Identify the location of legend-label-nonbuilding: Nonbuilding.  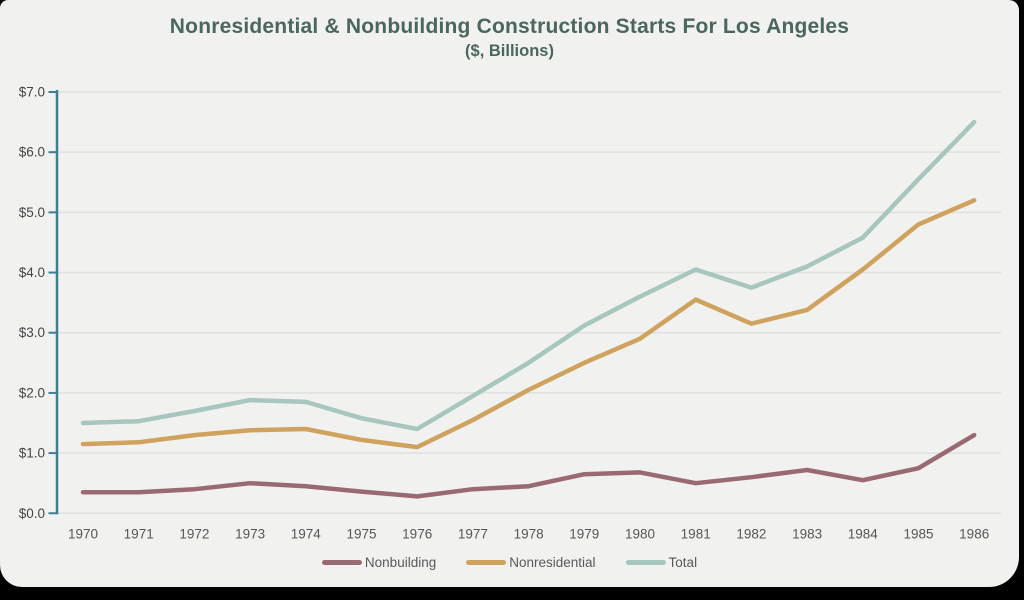
(400, 562).